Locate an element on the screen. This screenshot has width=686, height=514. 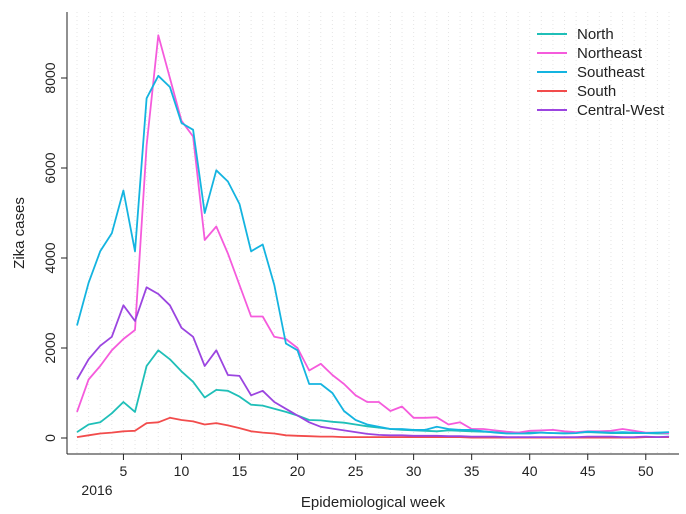
y-tick-label: 6000 is located at coordinates (50, 167).